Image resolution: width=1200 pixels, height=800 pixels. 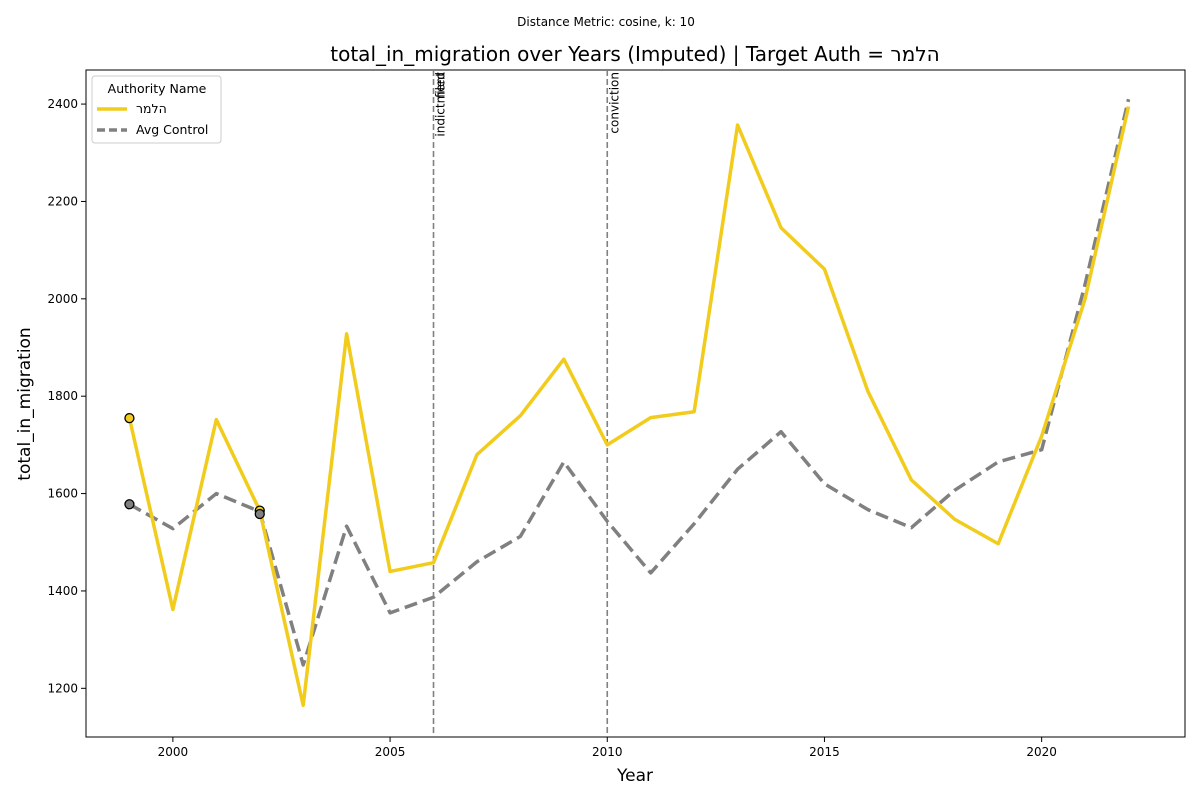 I want to click on y-axis-ticks: 1200 1400 1600 1800 2000 2200 2400, so click(x=66, y=396).